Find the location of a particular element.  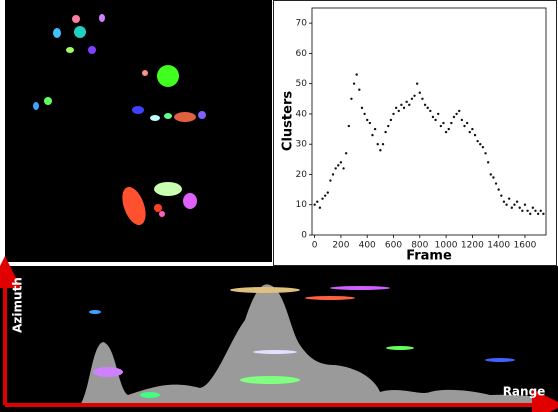

x-tick-label: 1000 is located at coordinates (446, 246).